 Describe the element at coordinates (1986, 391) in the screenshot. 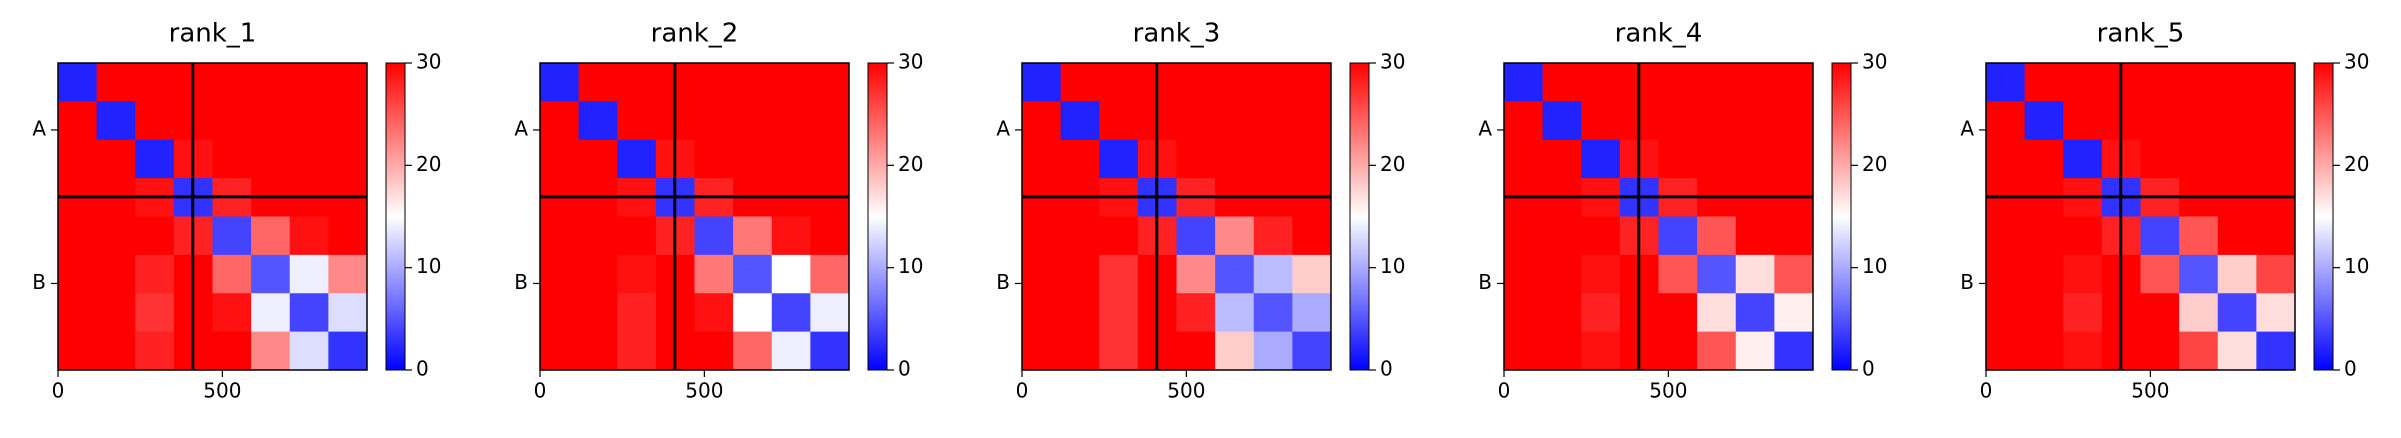

I see `x-tick-label: 0` at that location.